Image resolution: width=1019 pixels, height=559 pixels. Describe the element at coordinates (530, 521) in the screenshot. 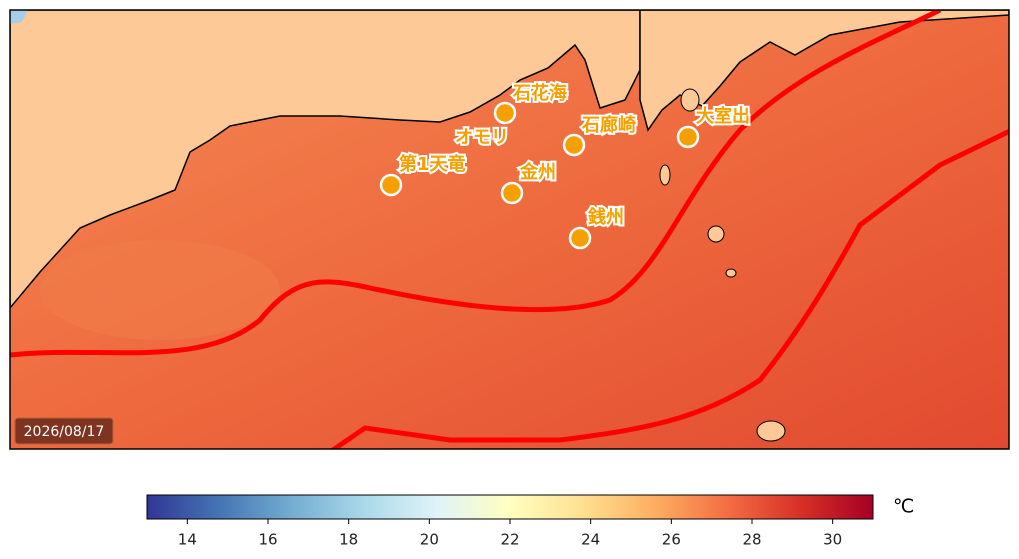

I see `colorbar: ℃ 14 16 18 20 22 24 26 28 30` at that location.